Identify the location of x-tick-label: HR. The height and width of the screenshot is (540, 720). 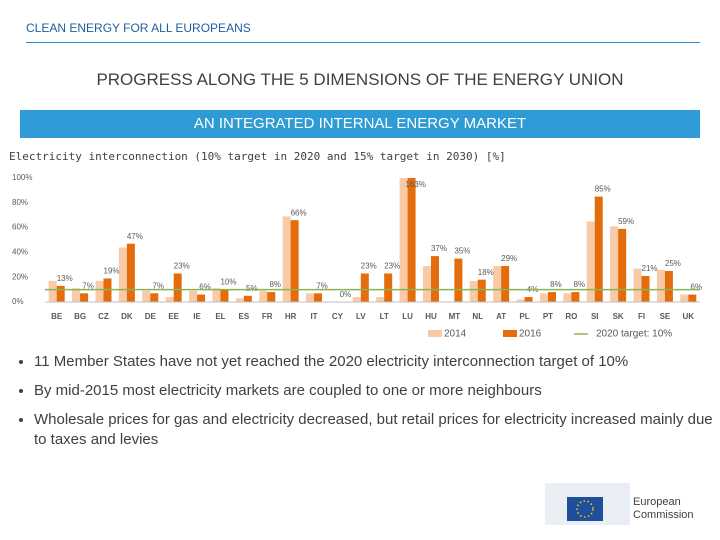
(291, 316).